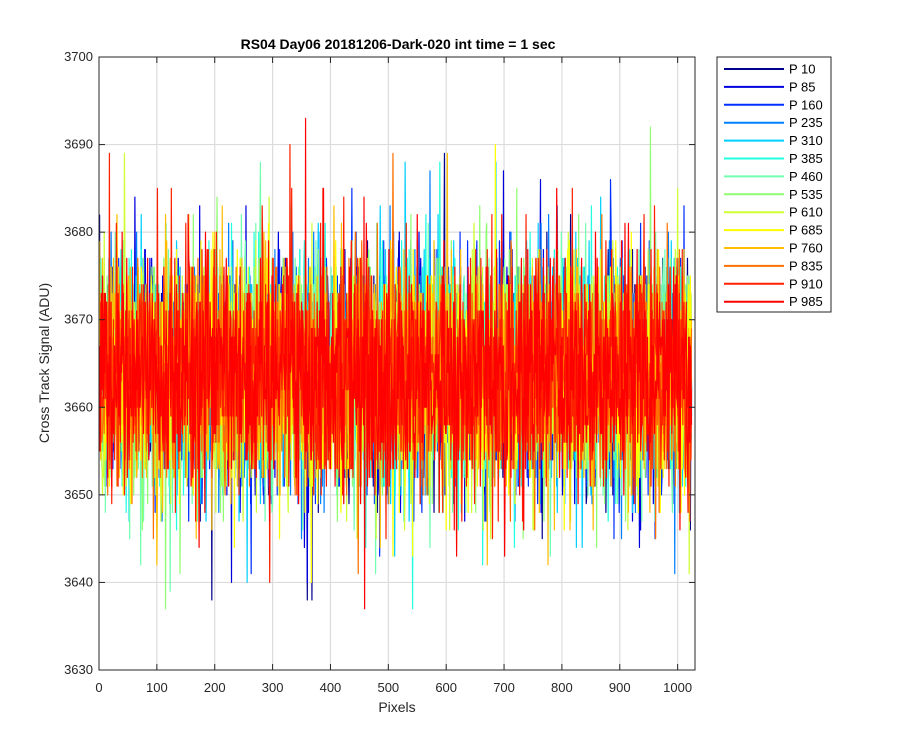 This screenshot has height=750, width=900. Describe the element at coordinates (773, 122) in the screenshot. I see `legend-entry: P 235` at that location.